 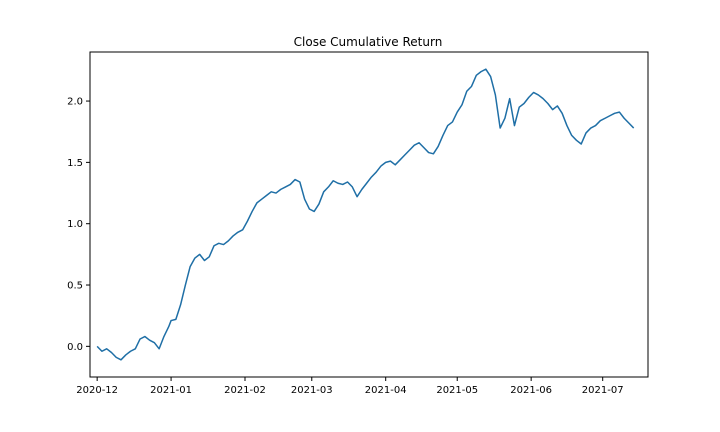 What do you see at coordinates (457, 390) in the screenshot?
I see `x-tick-label: 2021-05` at bounding box center [457, 390].